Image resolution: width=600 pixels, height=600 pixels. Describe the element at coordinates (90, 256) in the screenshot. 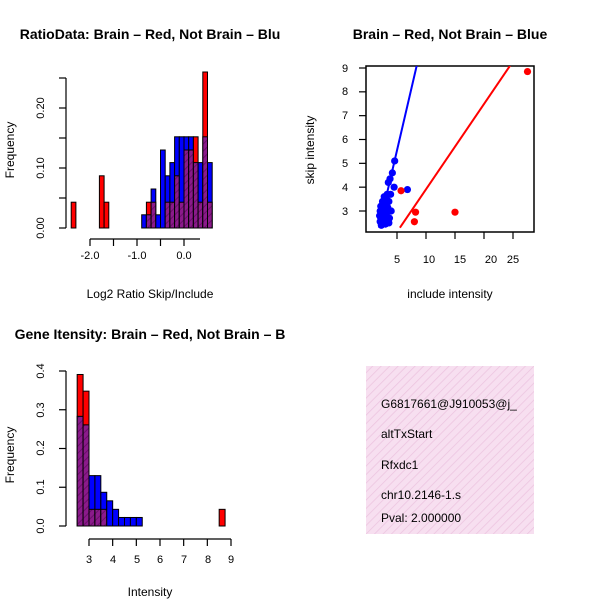

I see `ratio-xtick-label: -2.0` at that location.